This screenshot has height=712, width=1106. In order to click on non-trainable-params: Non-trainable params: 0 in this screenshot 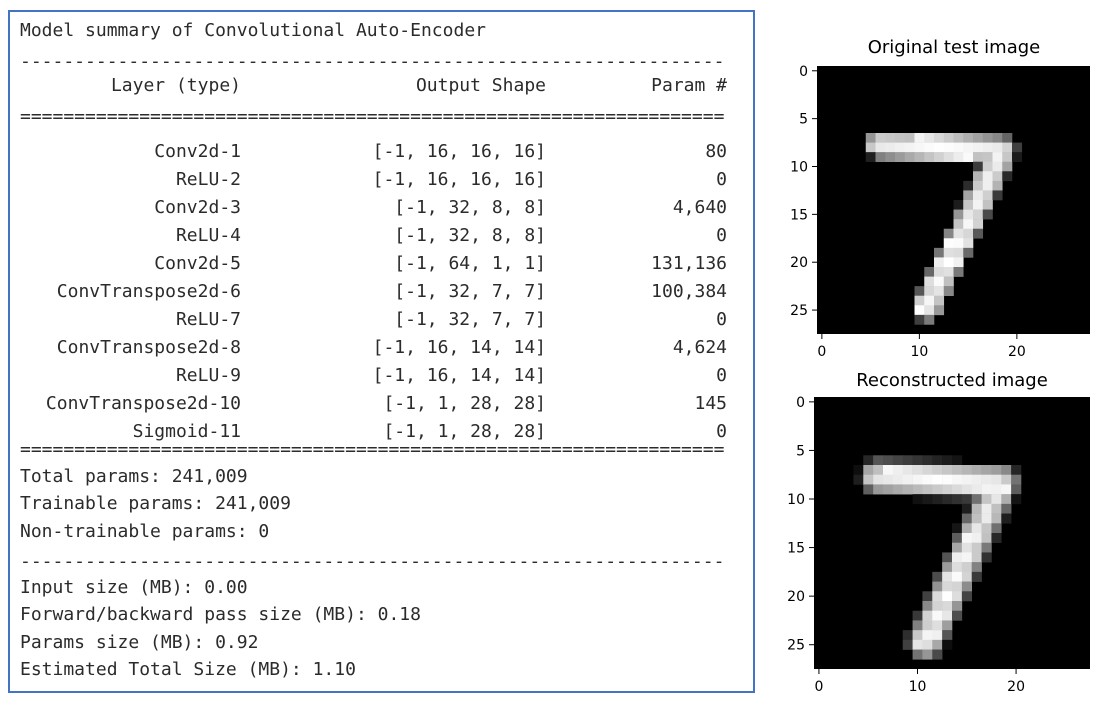, I will do `click(145, 531)`.